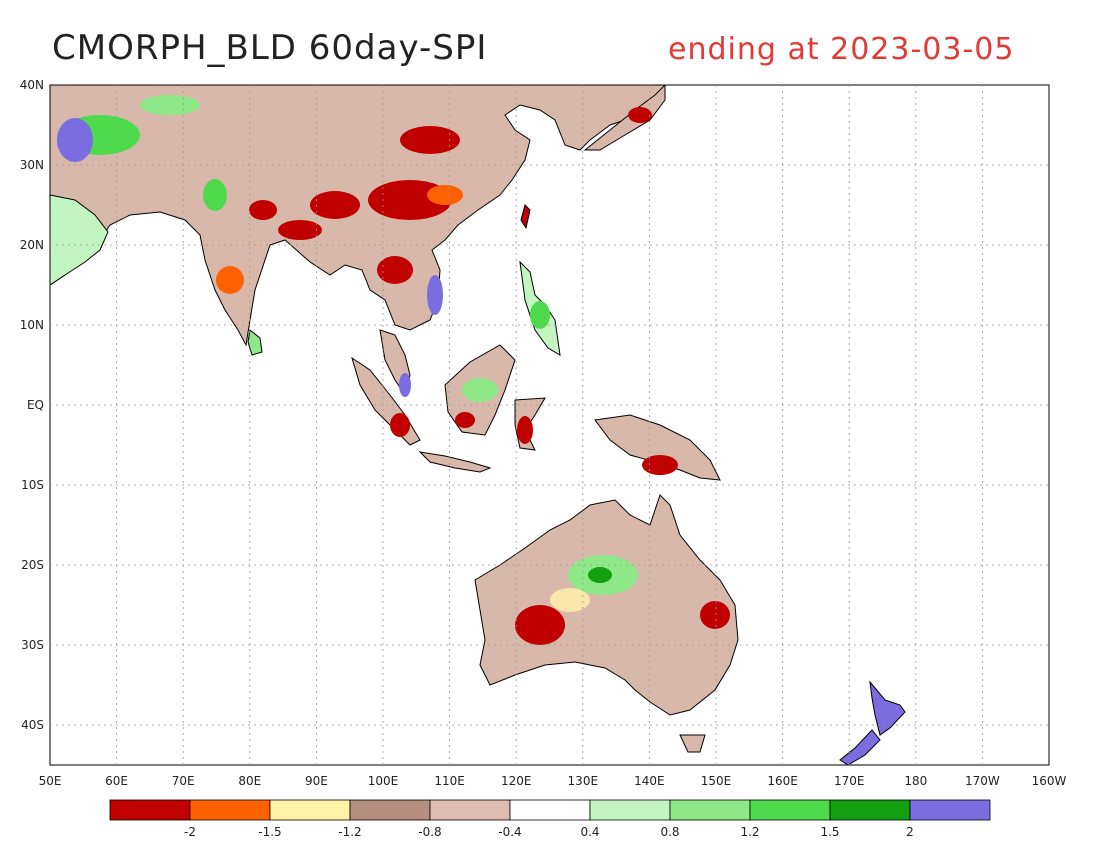  Describe the element at coordinates (32, 245) in the screenshot. I see `lat-tick-label: 20N` at that location.